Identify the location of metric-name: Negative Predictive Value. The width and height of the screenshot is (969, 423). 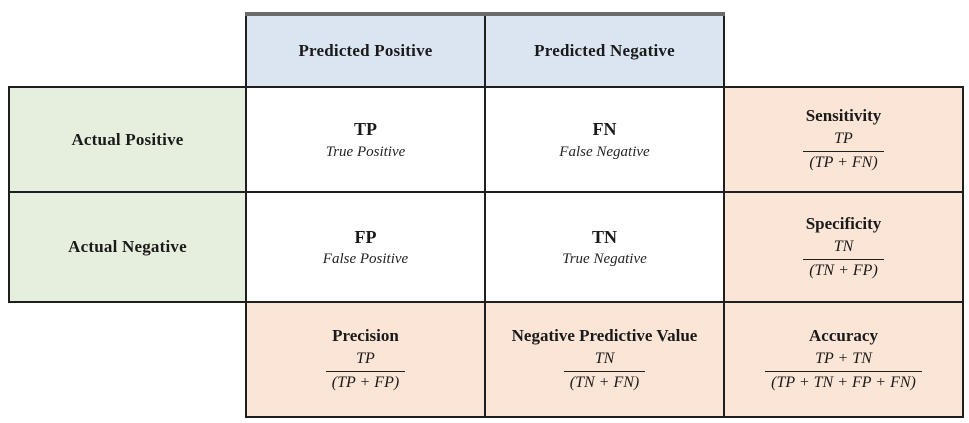
(604, 336).